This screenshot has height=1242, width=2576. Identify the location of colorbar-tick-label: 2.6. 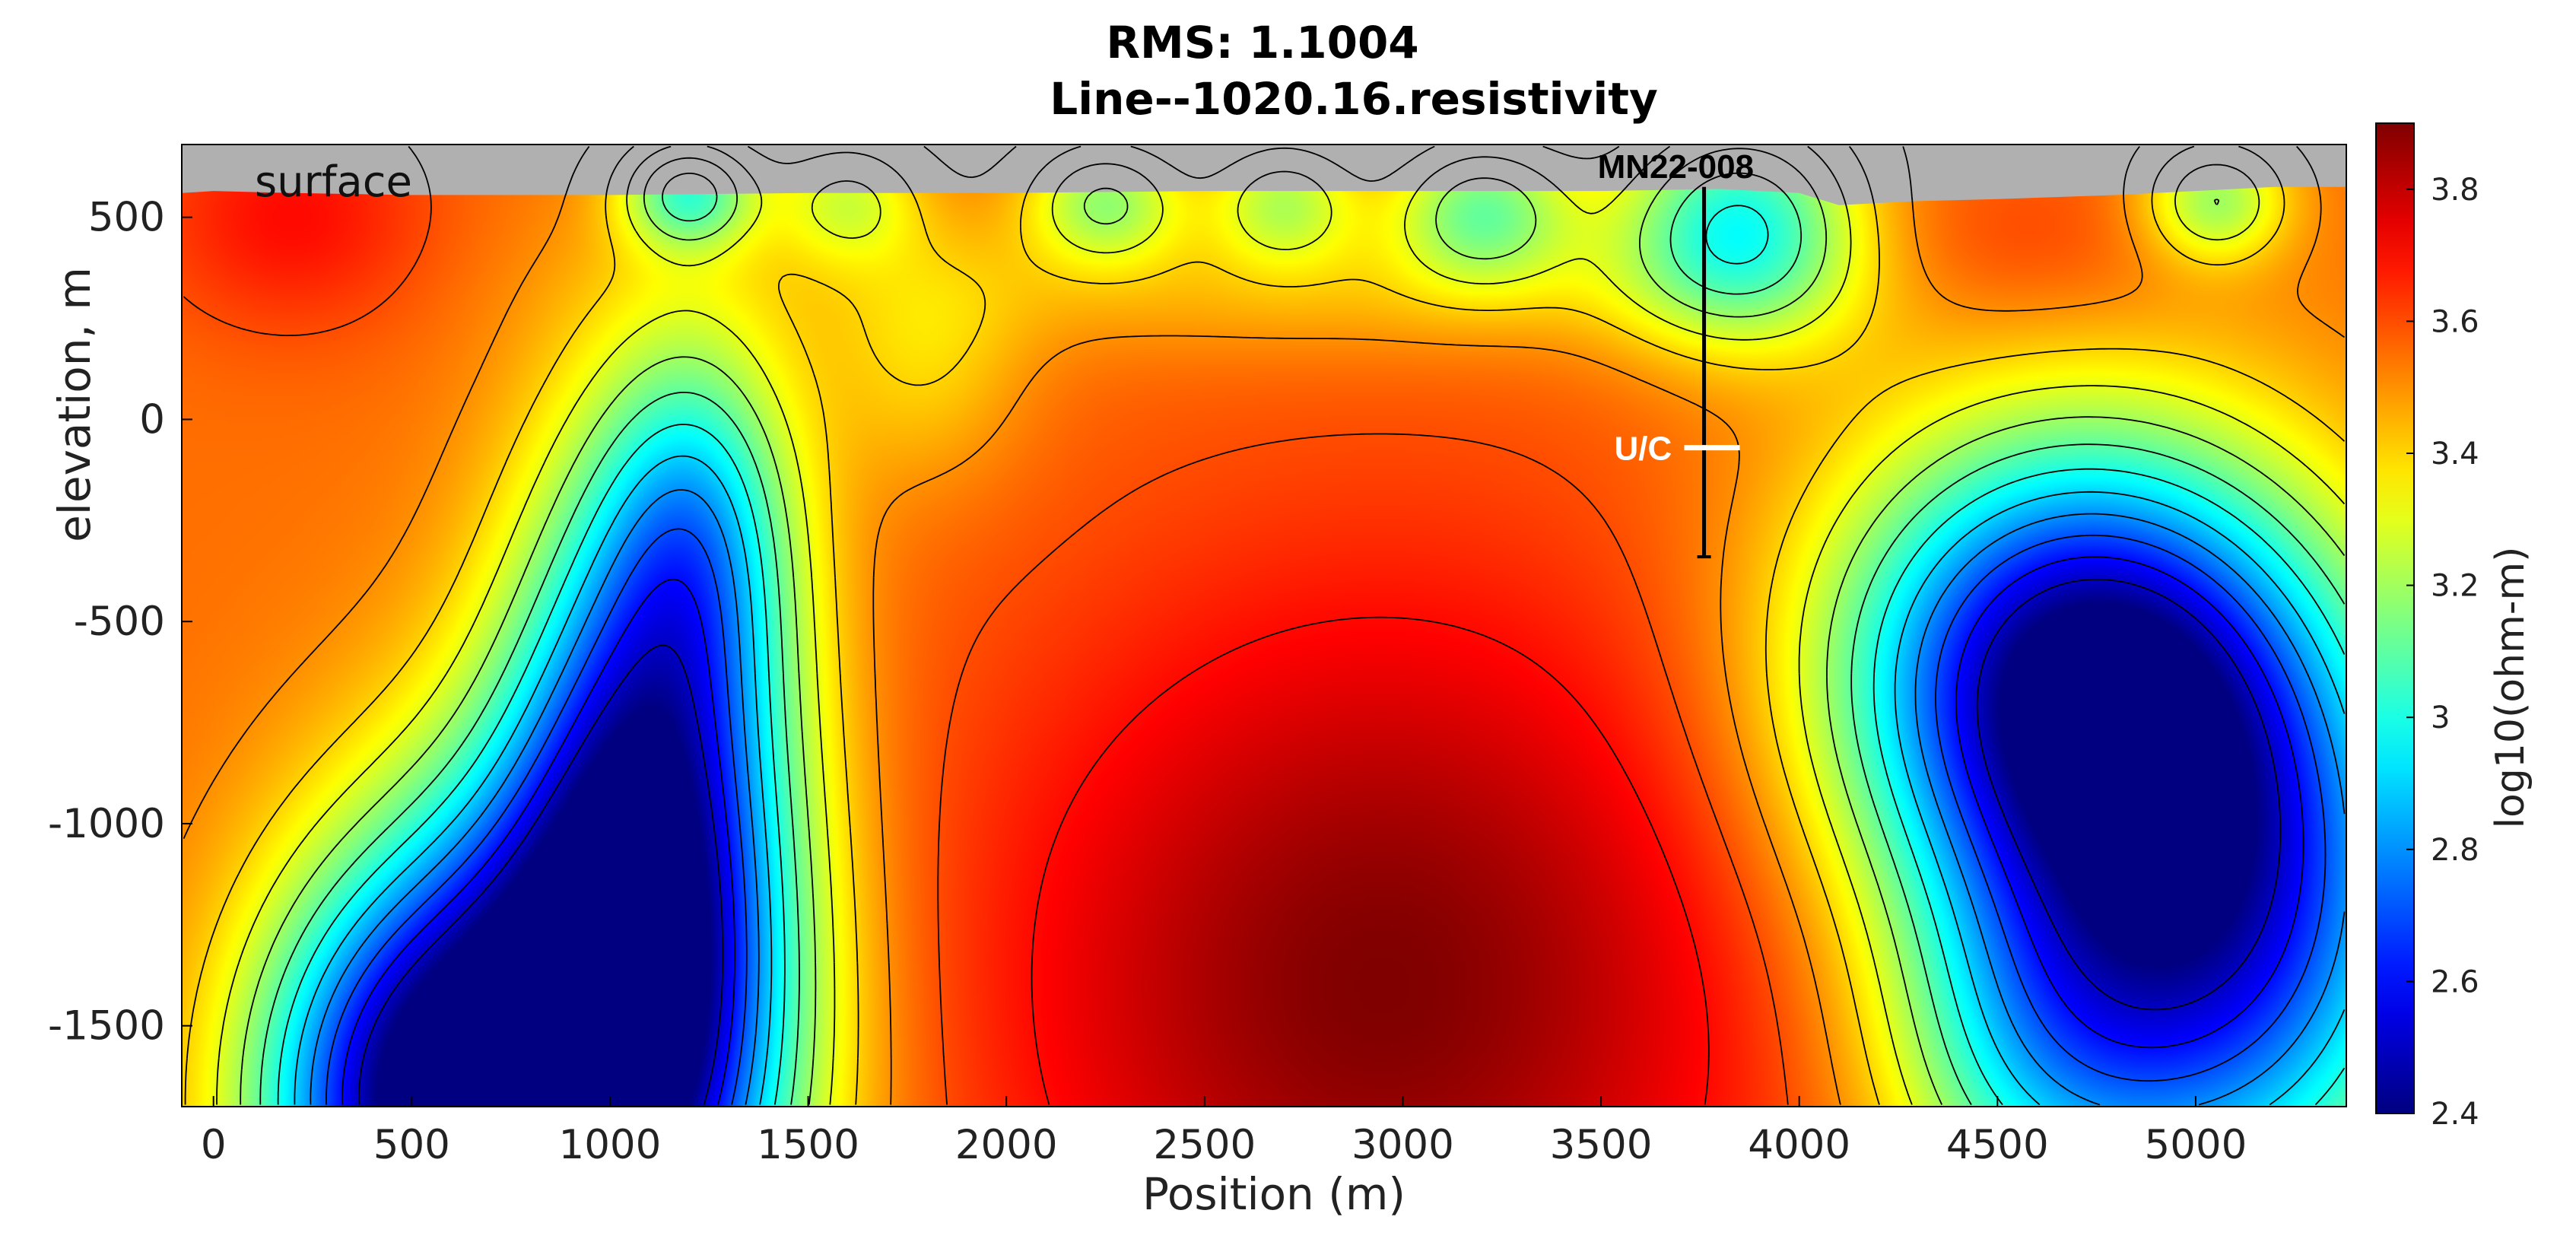
(2455, 982).